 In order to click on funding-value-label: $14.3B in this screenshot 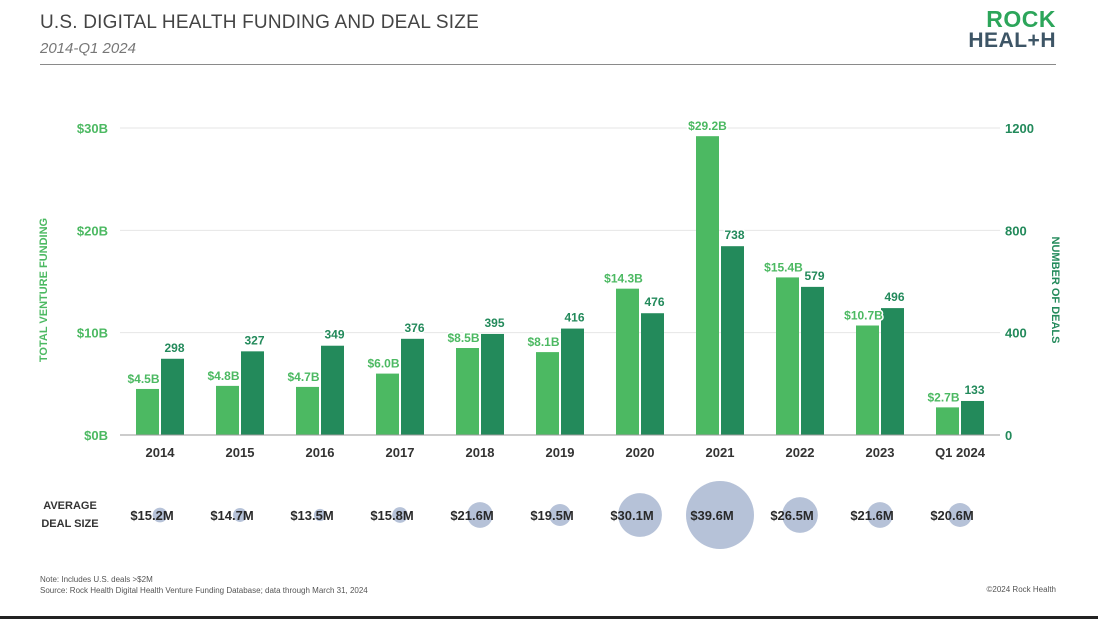, I will do `click(623, 279)`.